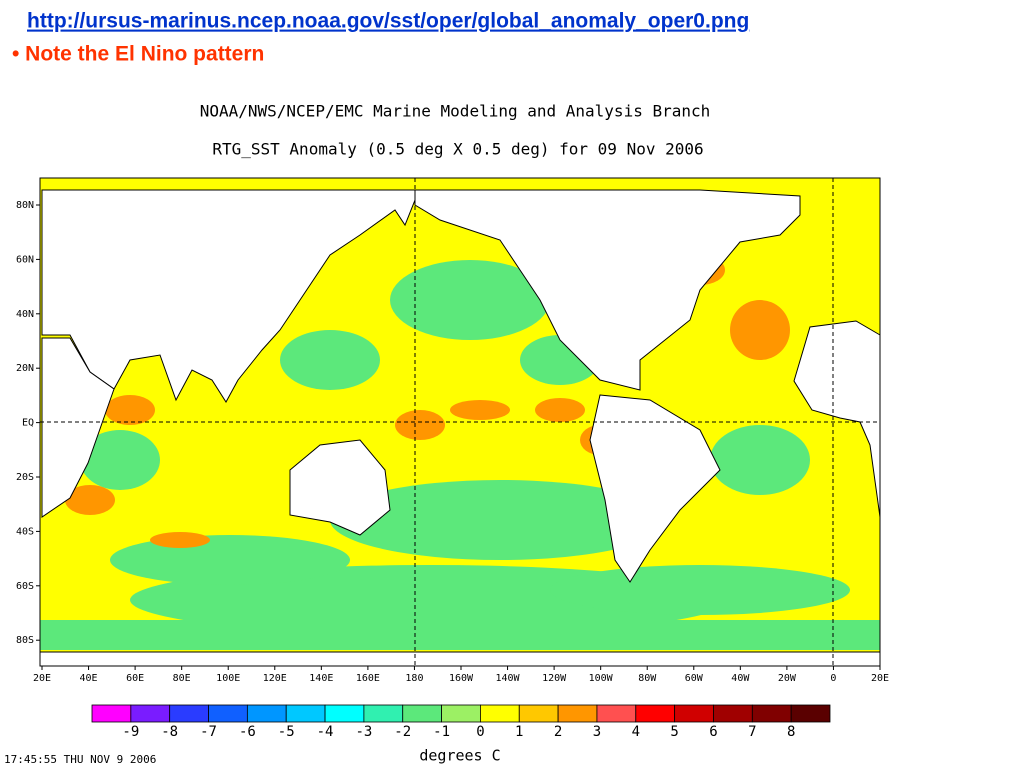 The width and height of the screenshot is (1024, 773). What do you see at coordinates (713, 732) in the screenshot?
I see `colorbar-label: 6` at bounding box center [713, 732].